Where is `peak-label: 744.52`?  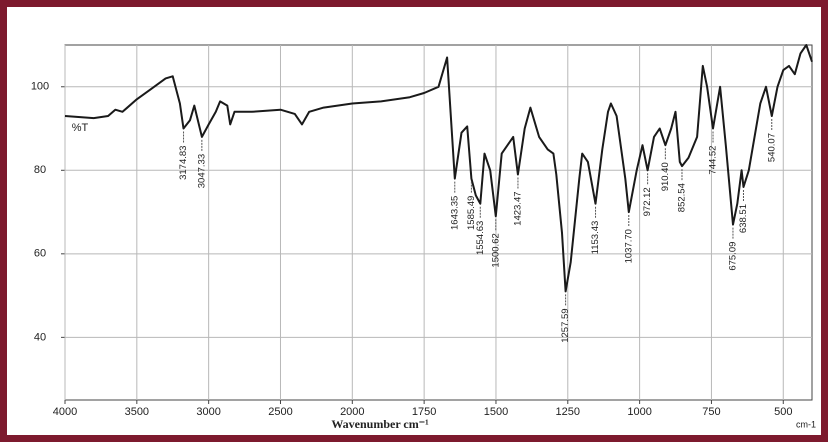 peak-label: 744.52 is located at coordinates (713, 160).